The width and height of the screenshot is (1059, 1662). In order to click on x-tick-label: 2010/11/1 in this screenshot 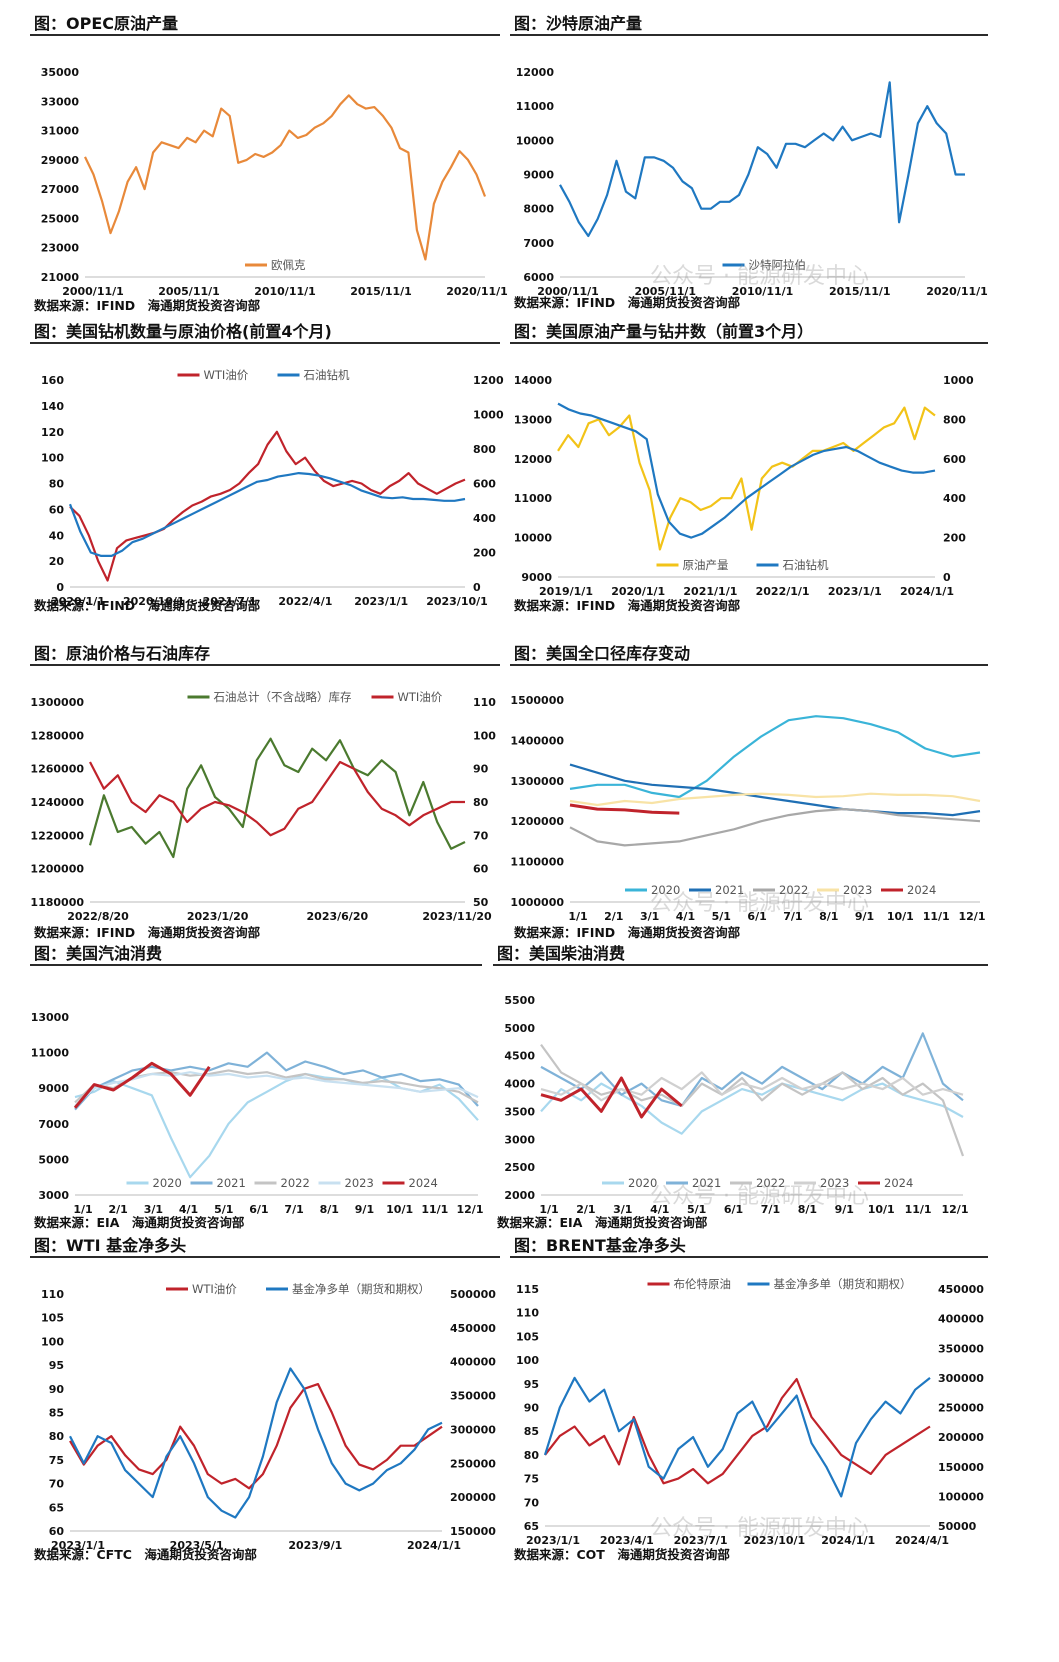, I will do `click(285, 291)`.